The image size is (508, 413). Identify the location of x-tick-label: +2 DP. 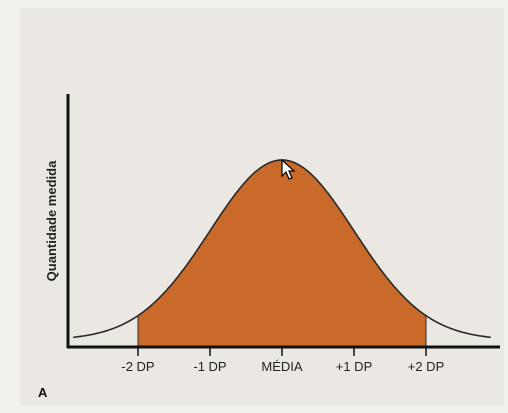
(426, 366).